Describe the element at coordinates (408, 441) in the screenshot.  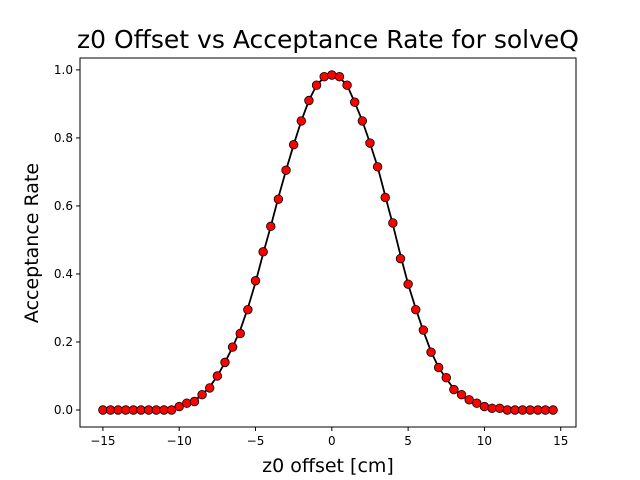
I see `x-tick-label: 5` at that location.